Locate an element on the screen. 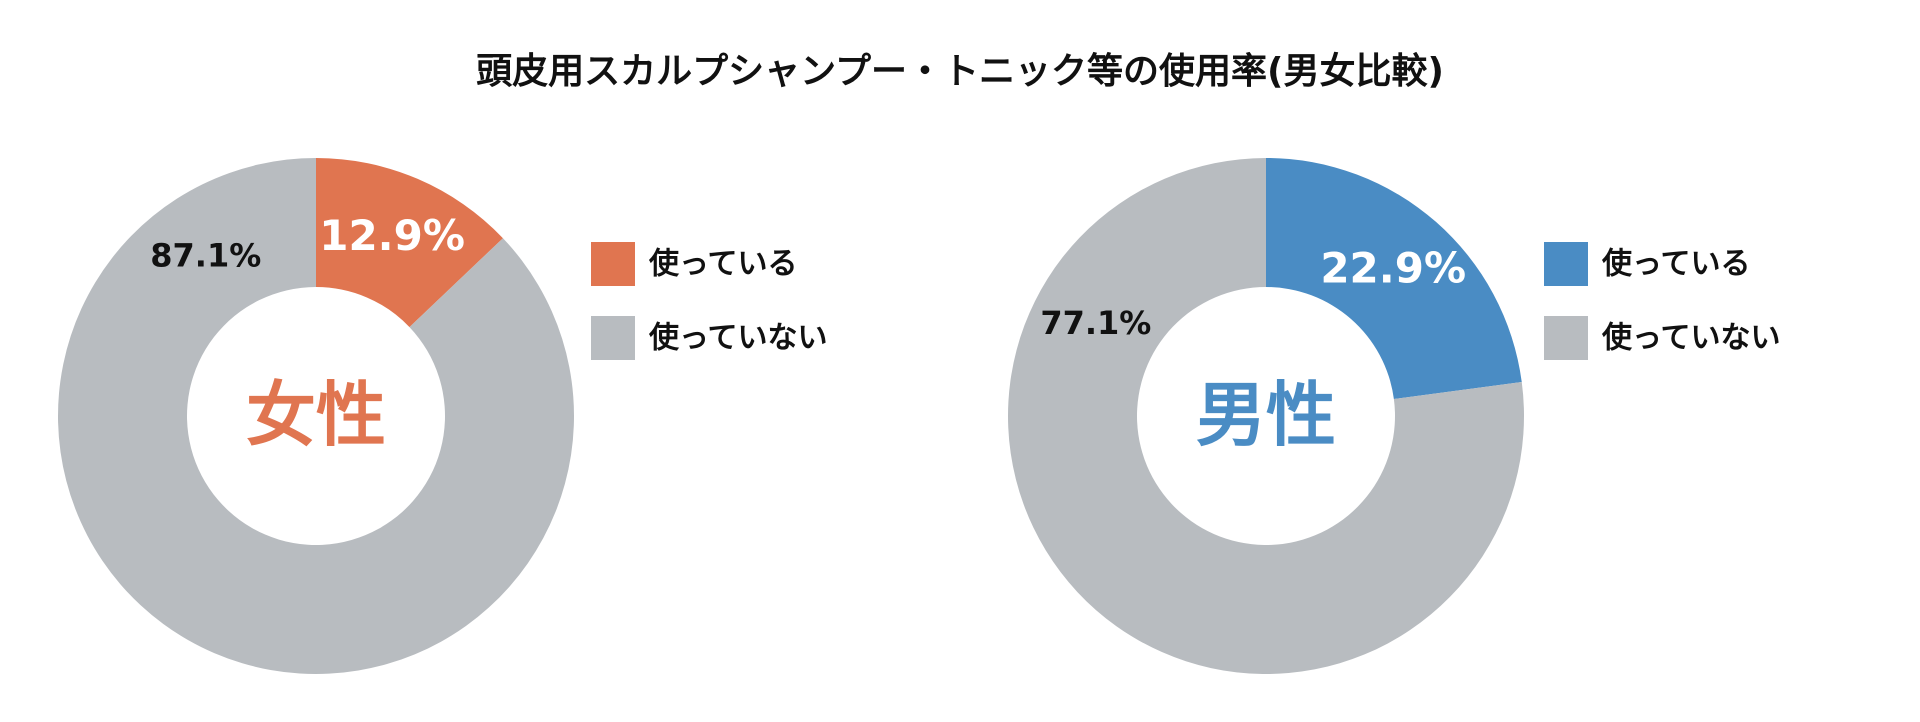 The image size is (1920, 722). value-label: 22.9% is located at coordinates (1393, 267).